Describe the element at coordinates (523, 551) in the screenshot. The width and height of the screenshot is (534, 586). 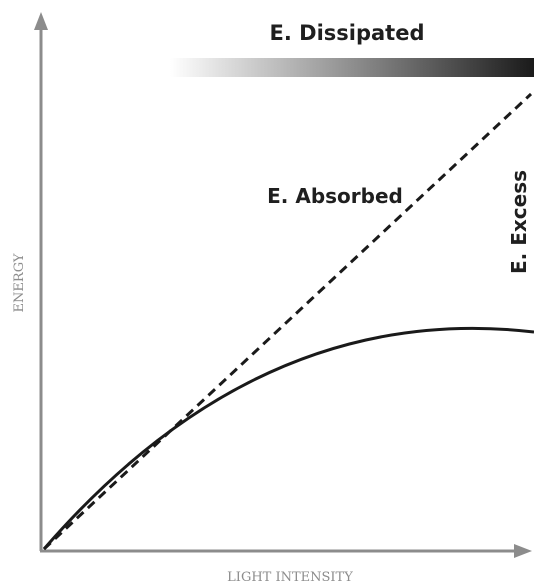
I see `x-axis-arrowhead` at that location.